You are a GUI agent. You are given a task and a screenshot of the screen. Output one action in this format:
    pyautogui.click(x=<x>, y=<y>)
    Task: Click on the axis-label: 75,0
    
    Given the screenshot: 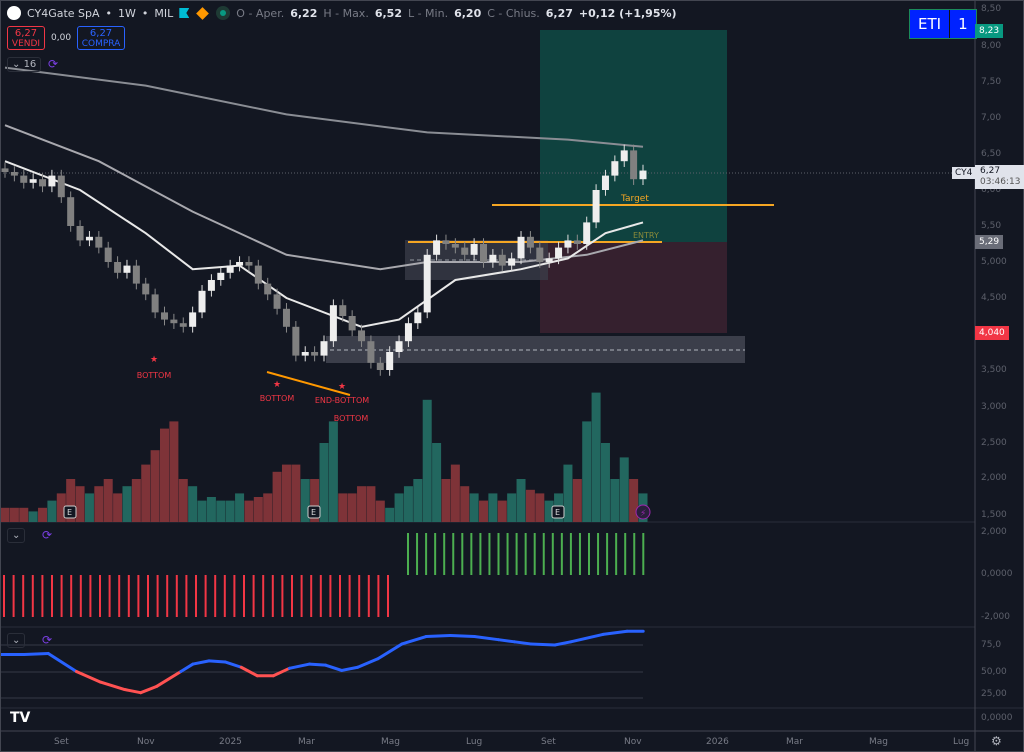 What is the action you would take?
    pyautogui.click(x=991, y=645)
    